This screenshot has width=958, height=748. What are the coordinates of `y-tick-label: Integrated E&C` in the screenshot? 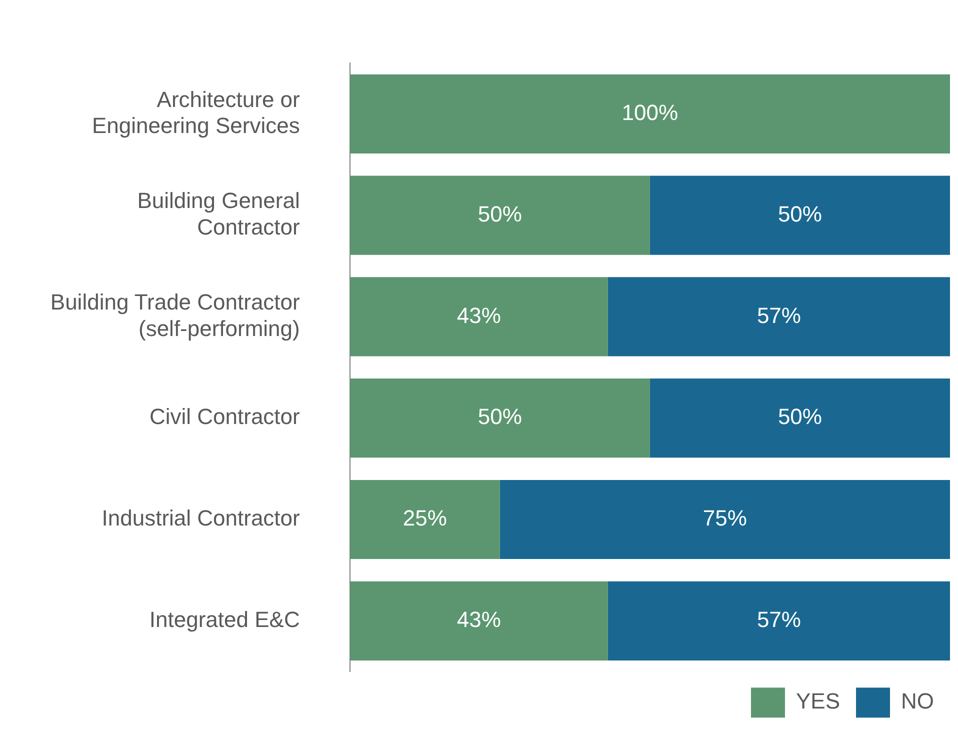 It's located at (224, 619).